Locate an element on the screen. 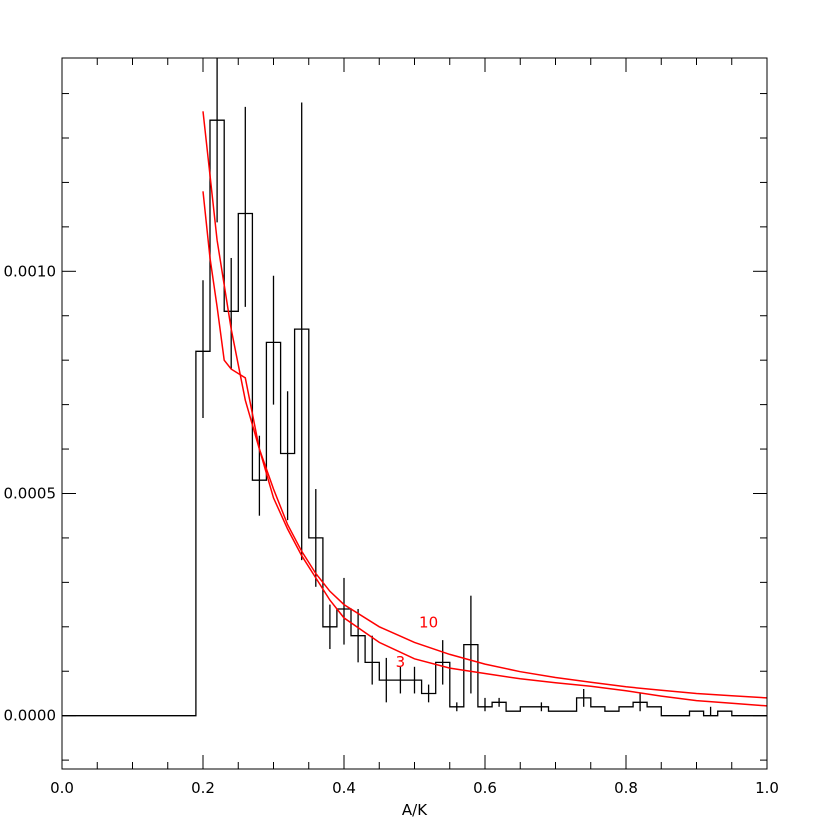 This screenshot has height=830, width=830. x-tick-label: 0.8 is located at coordinates (626, 788).